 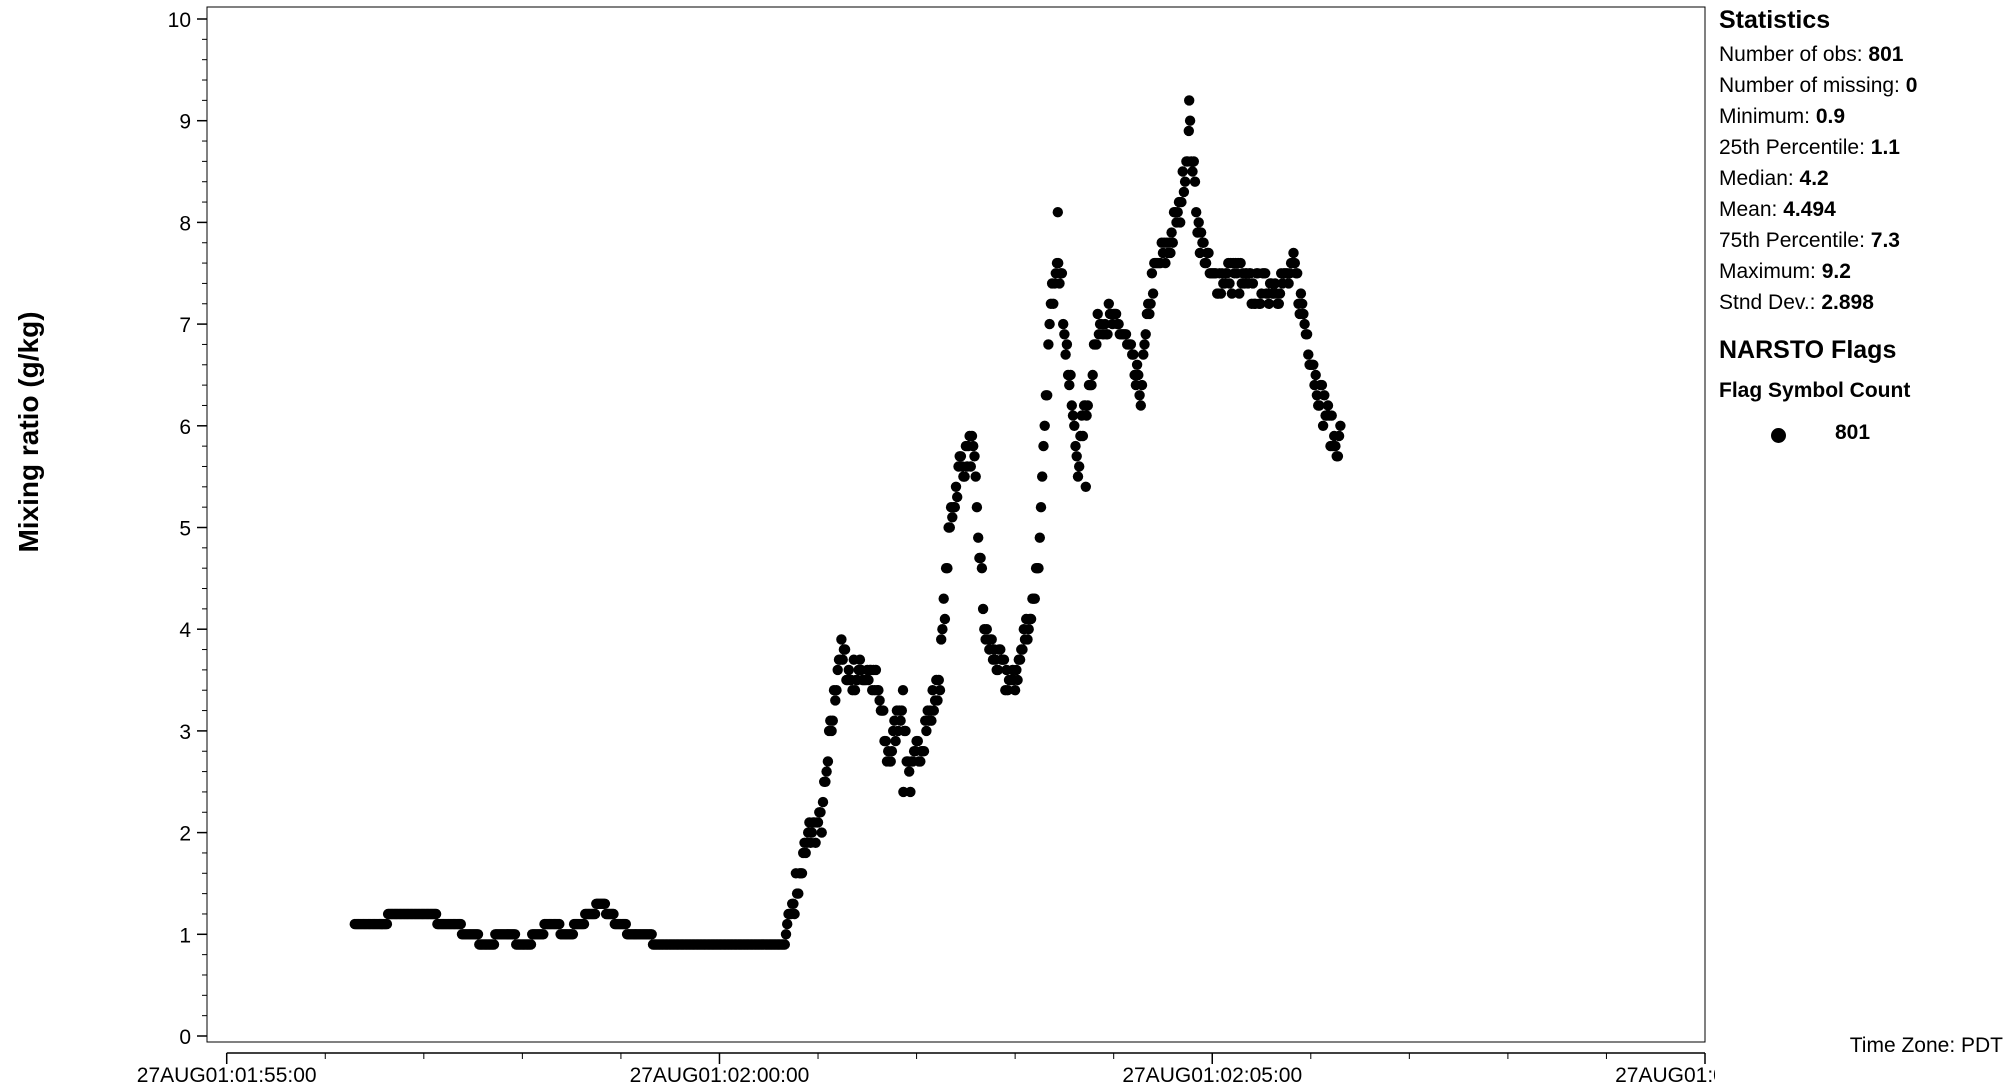 I want to click on flag-count: 801, so click(x=1853, y=432).